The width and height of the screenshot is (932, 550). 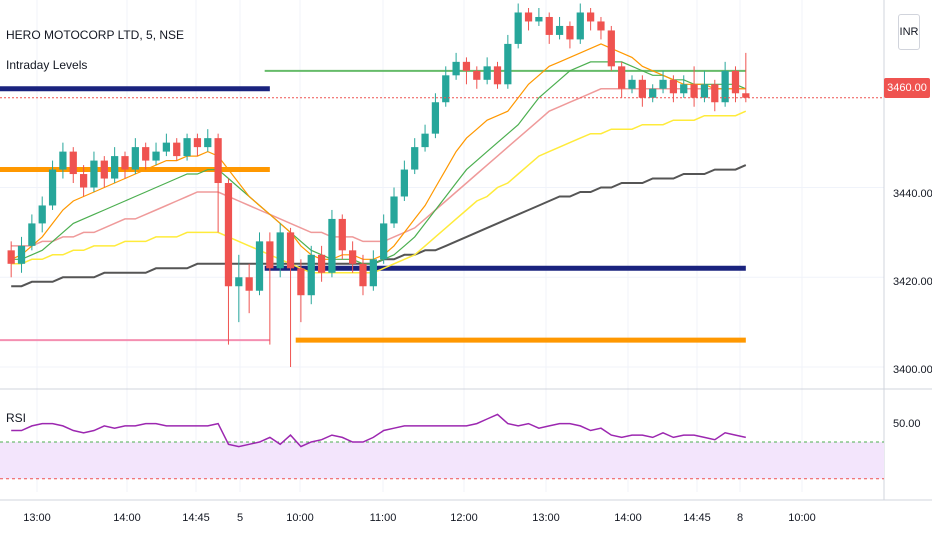 What do you see at coordinates (16, 418) in the screenshot?
I see `rsi-label: RSI` at bounding box center [16, 418].